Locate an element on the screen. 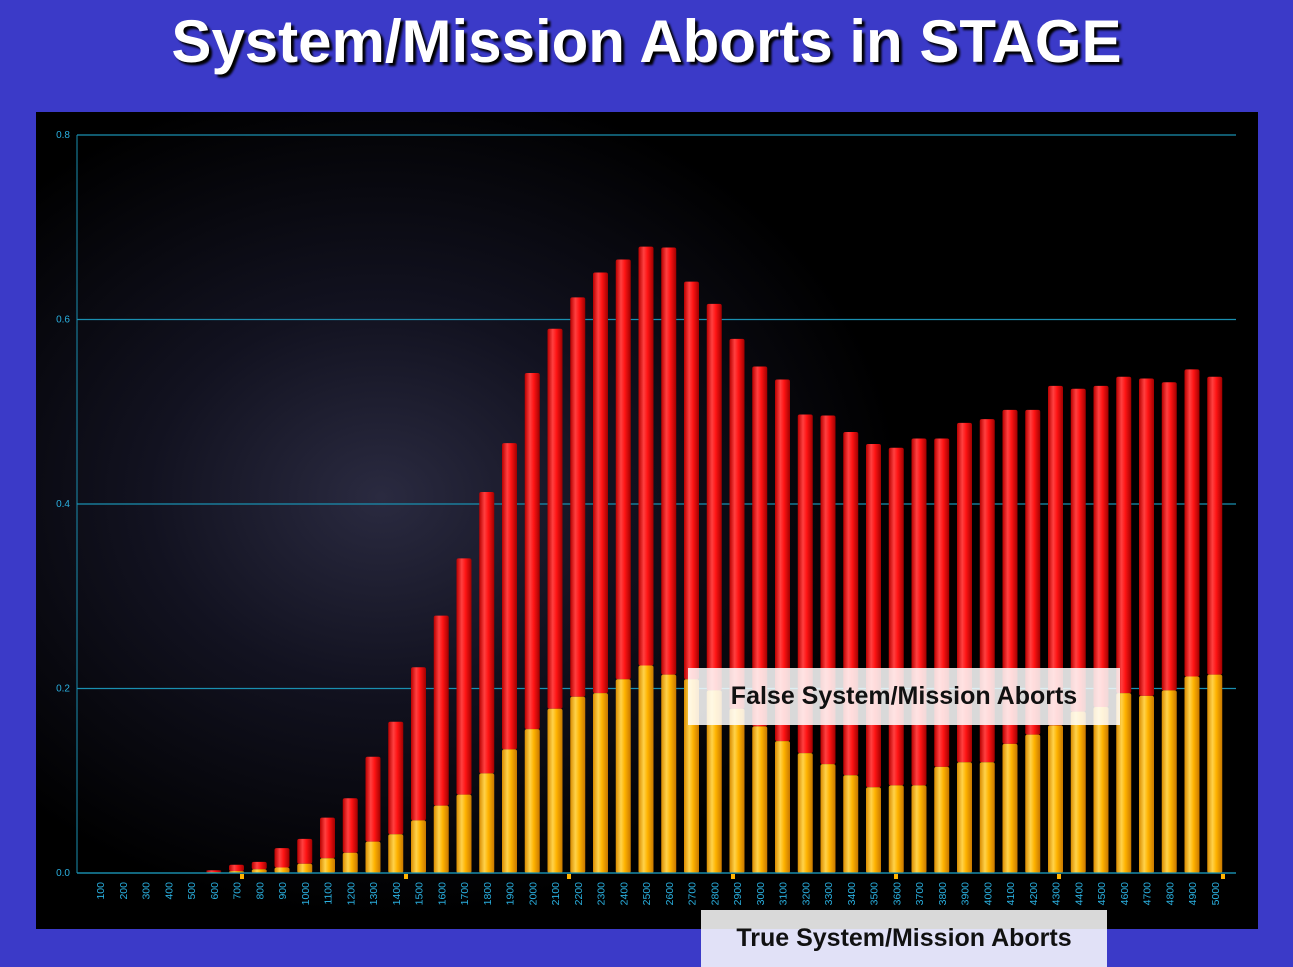 This screenshot has width=1293, height=967. x-tick-label: 3000 is located at coordinates (761, 894).